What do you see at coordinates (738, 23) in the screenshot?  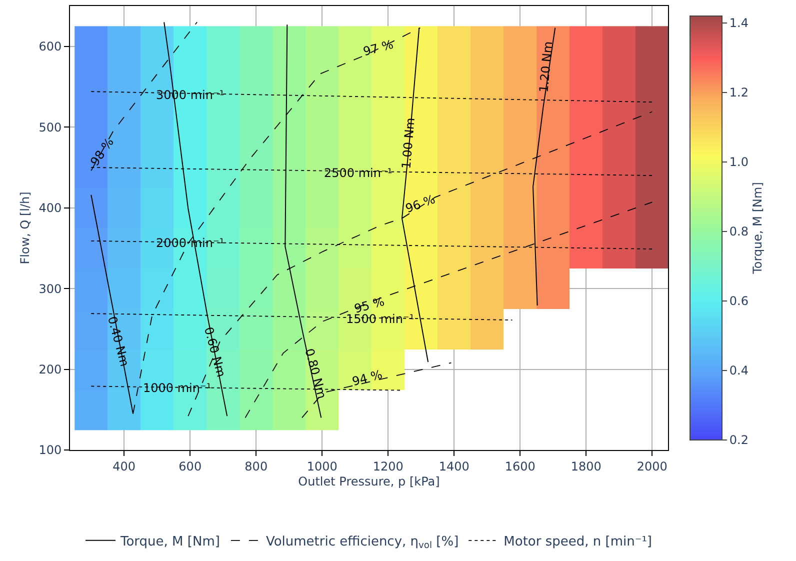 I see `color-bar-label: 1.4` at bounding box center [738, 23].